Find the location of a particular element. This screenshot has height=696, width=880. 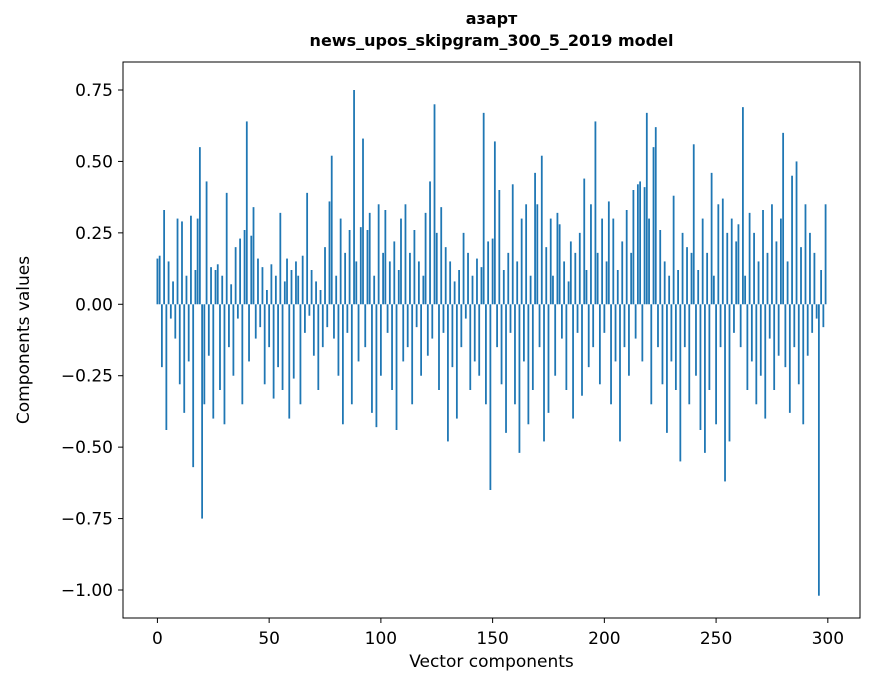

y-tick-label: −0.25 is located at coordinates (87, 377).